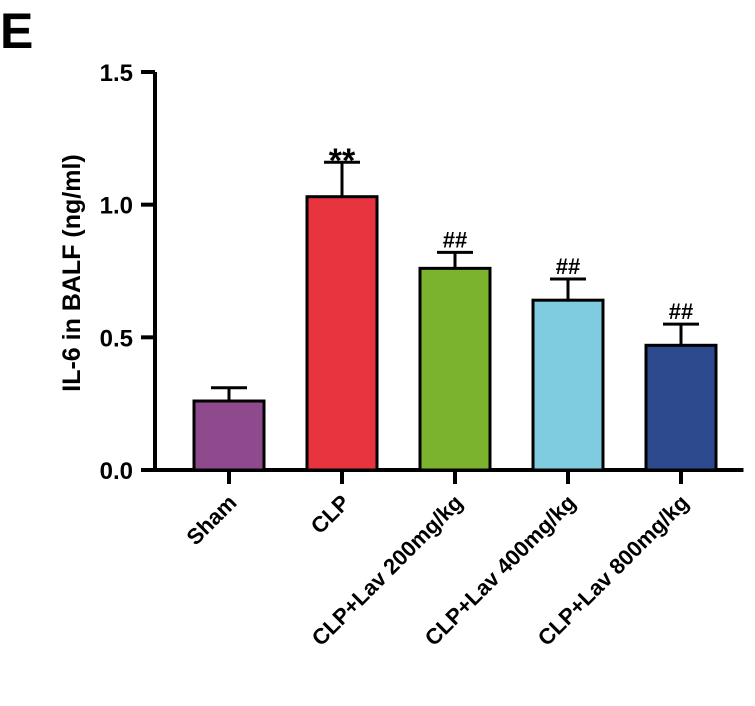  What do you see at coordinates (16, 31) in the screenshot?
I see `panel-label: E` at bounding box center [16, 31].